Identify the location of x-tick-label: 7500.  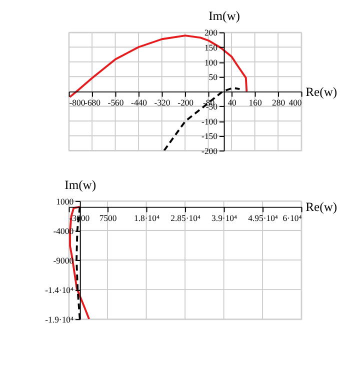
(108, 217).